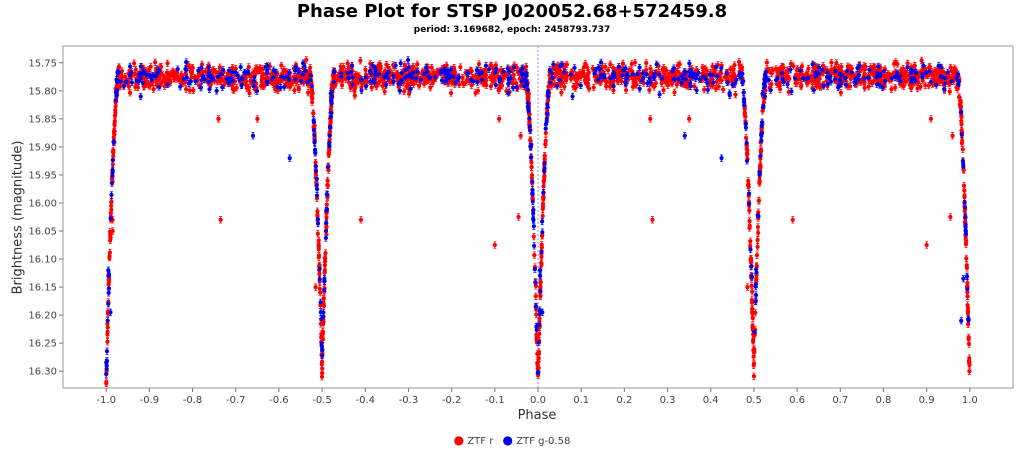 The width and height of the screenshot is (1024, 449). I want to click on chart-subtitle: period: 3.169682, epoch: 2458793.737, so click(512, 30).